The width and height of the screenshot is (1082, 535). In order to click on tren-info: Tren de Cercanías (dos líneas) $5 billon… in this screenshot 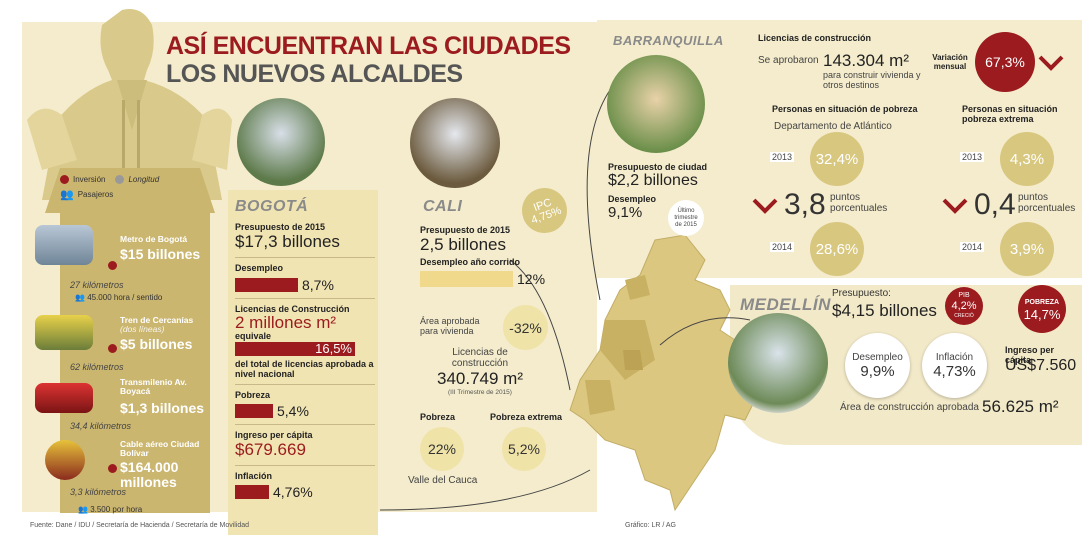, I will do `click(161, 334)`.